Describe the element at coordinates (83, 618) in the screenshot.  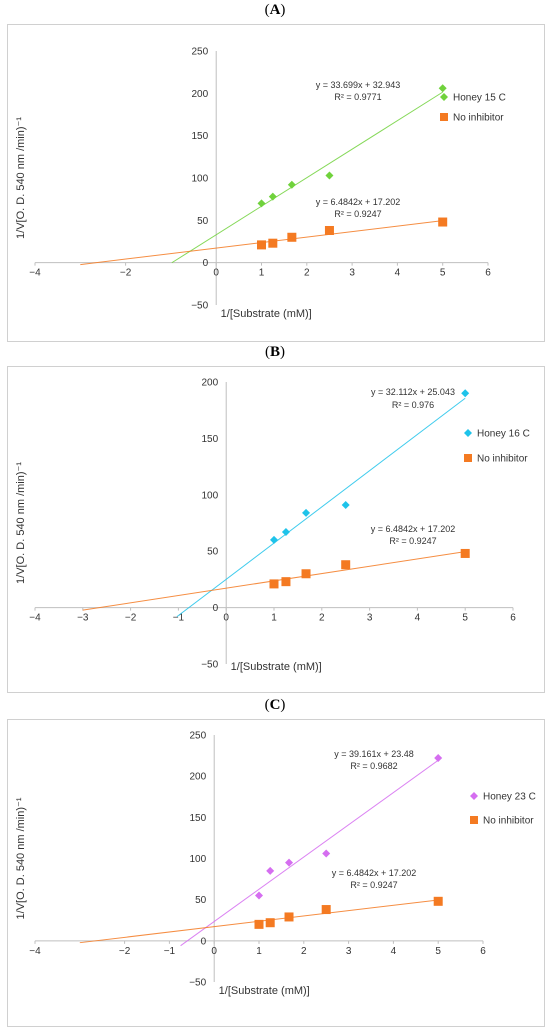
I see `x-tick-label: −3` at that location.